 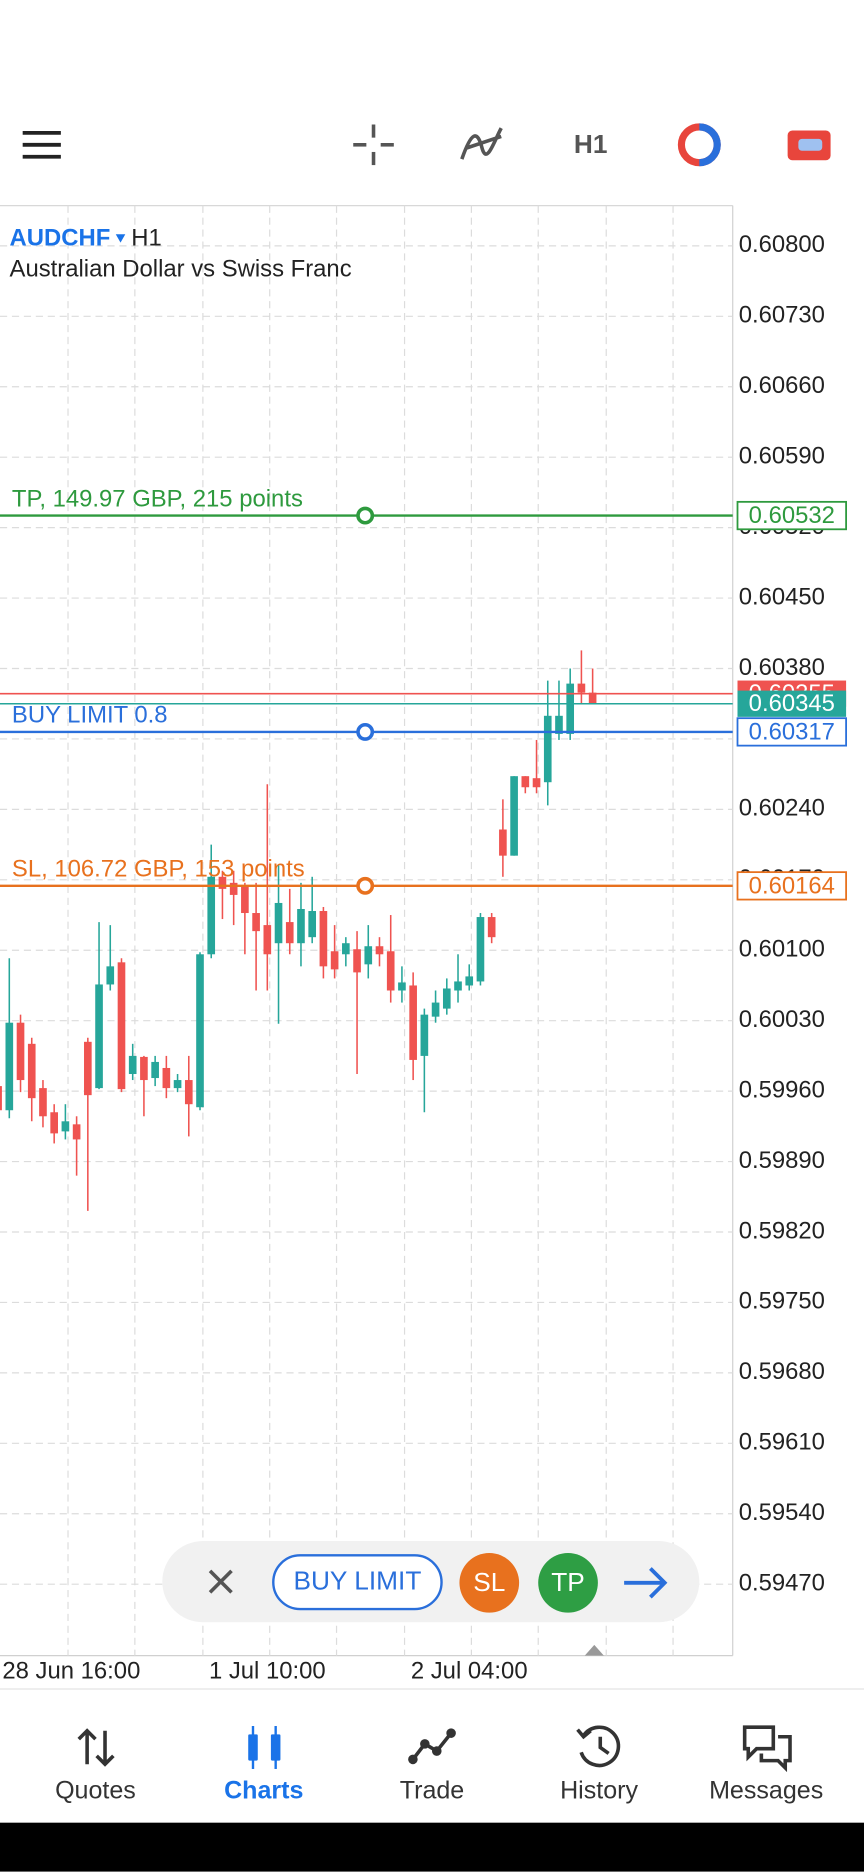 I want to click on level-label: SL, 106.72 GBP, 153 points, so click(x=158, y=869).